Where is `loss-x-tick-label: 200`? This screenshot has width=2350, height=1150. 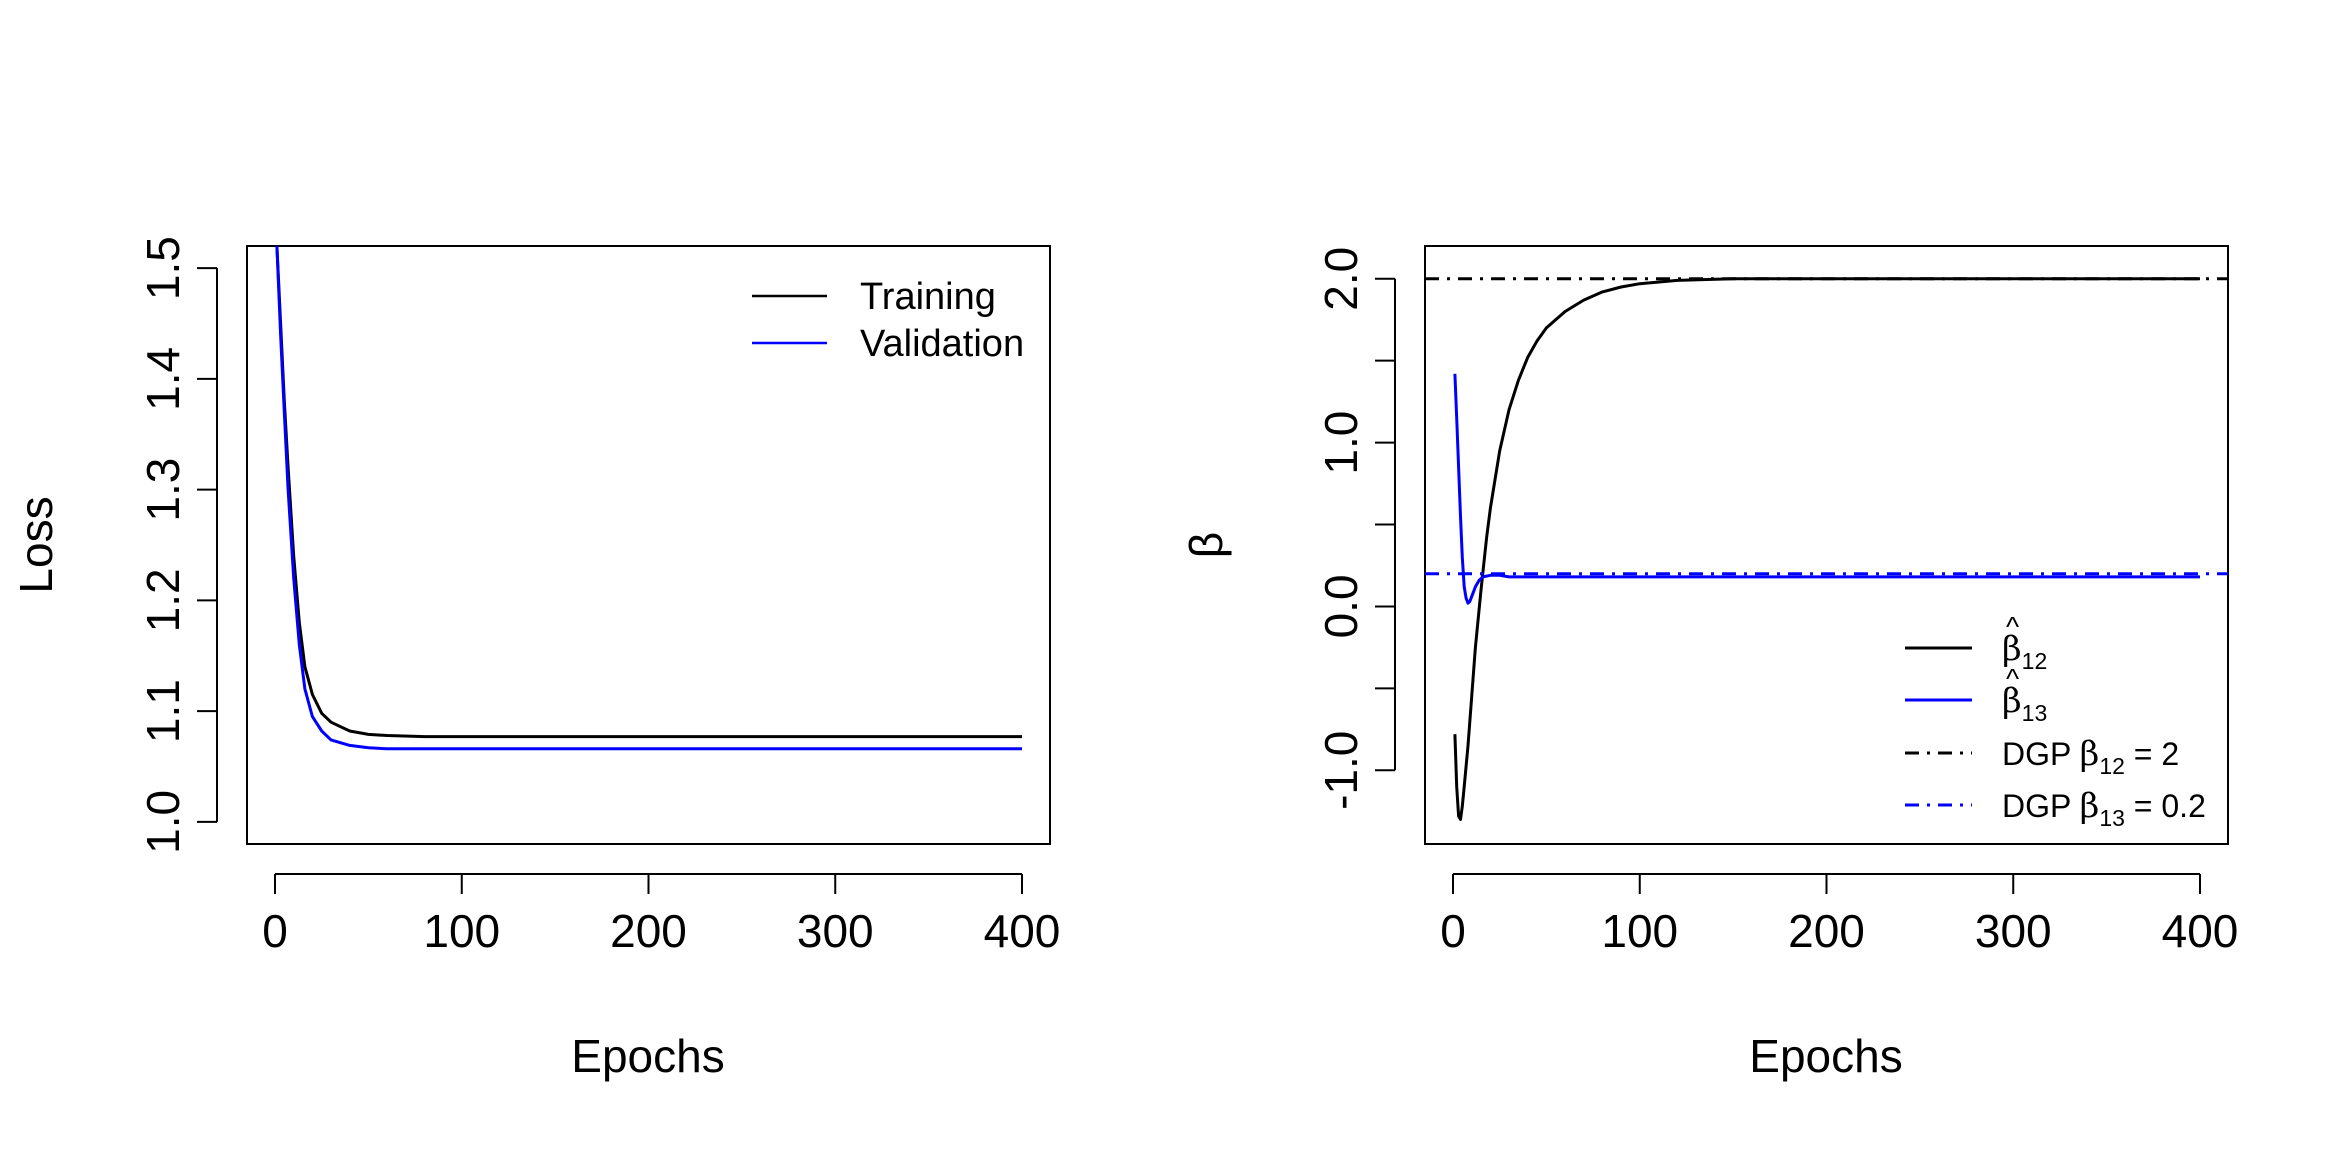 loss-x-tick-label: 200 is located at coordinates (648, 931).